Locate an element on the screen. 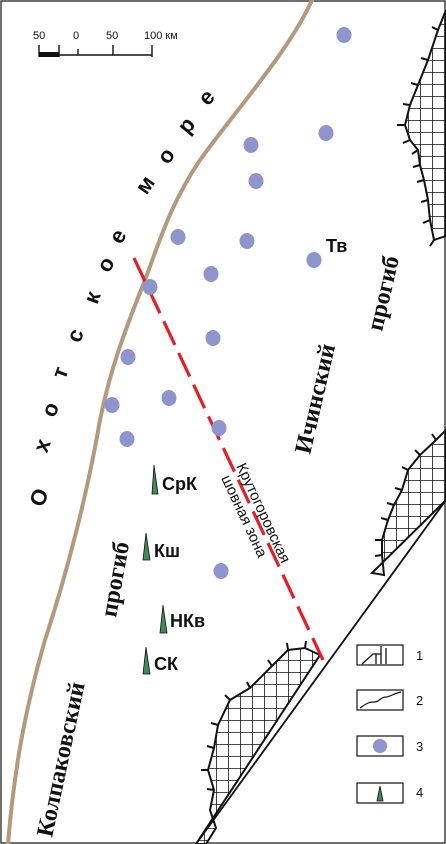  sea-letter: к is located at coordinates (92, 297).